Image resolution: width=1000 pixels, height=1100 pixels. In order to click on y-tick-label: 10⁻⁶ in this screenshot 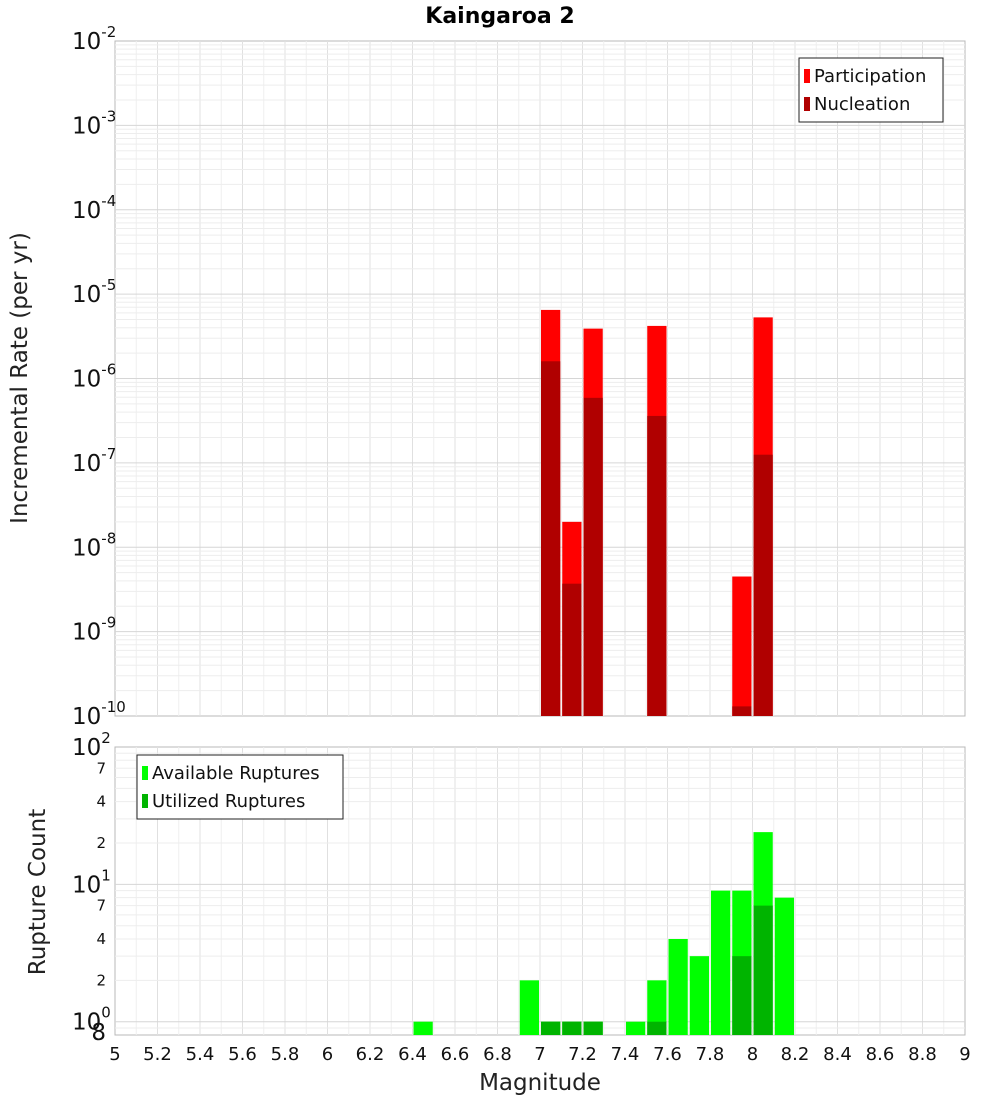, I will do `click(94, 377)`.